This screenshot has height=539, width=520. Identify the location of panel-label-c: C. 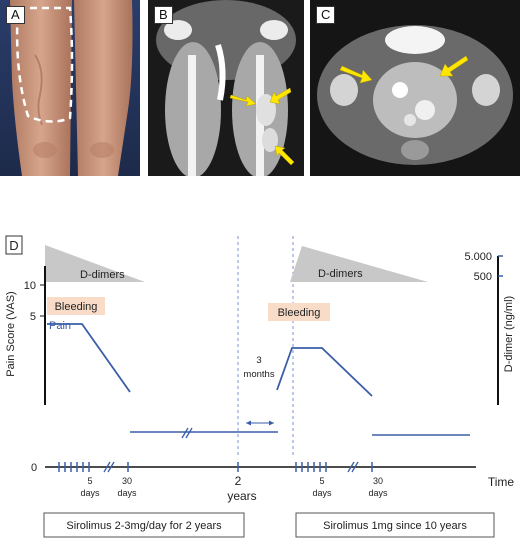
(326, 15).